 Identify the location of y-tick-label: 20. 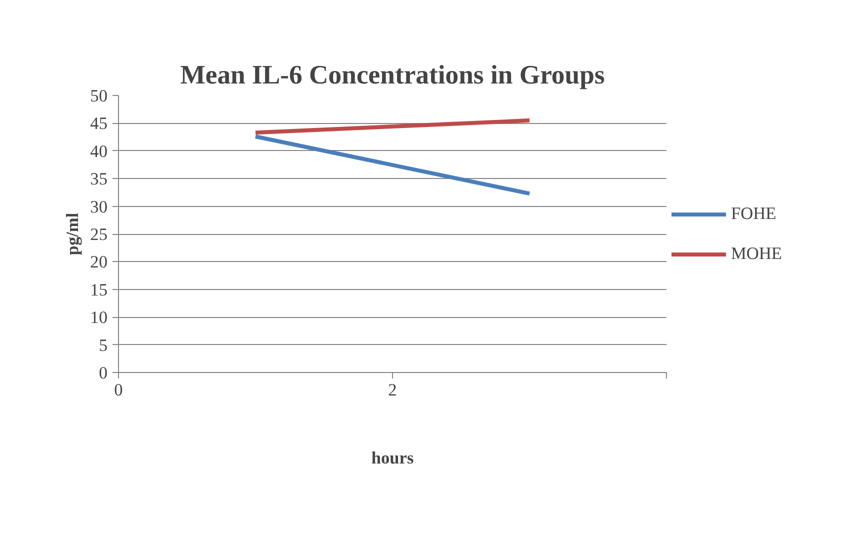
(99, 262).